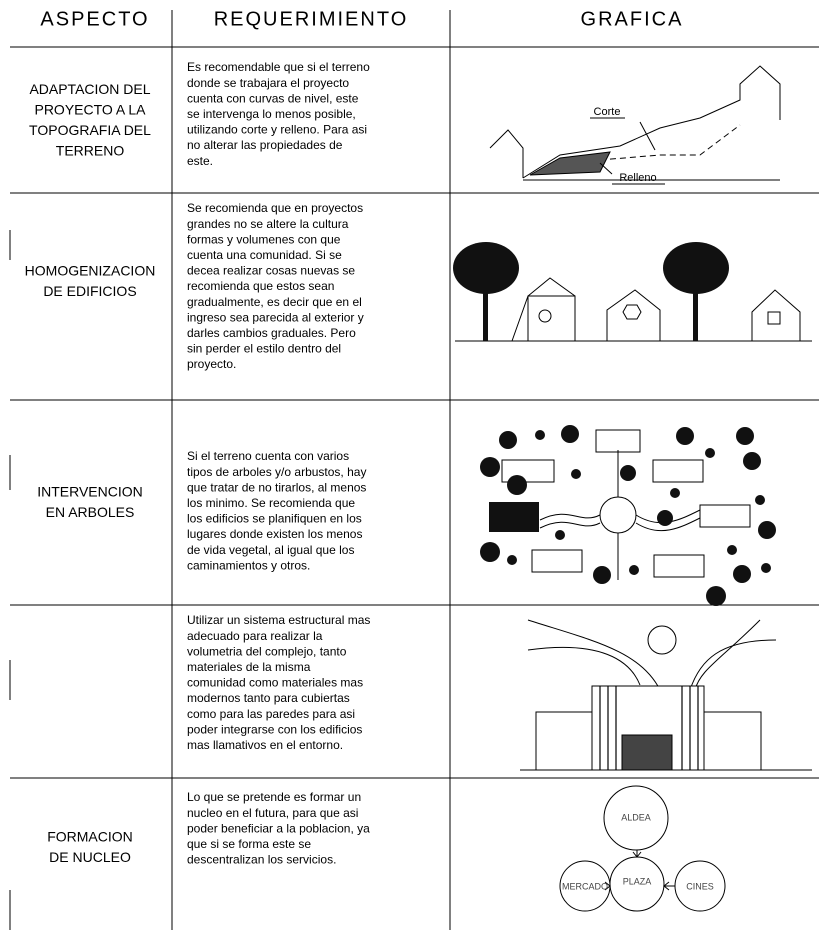 The width and height of the screenshot is (819, 930). I want to click on requirement-text: los minimo. Se recomienda que, so click(271, 503).